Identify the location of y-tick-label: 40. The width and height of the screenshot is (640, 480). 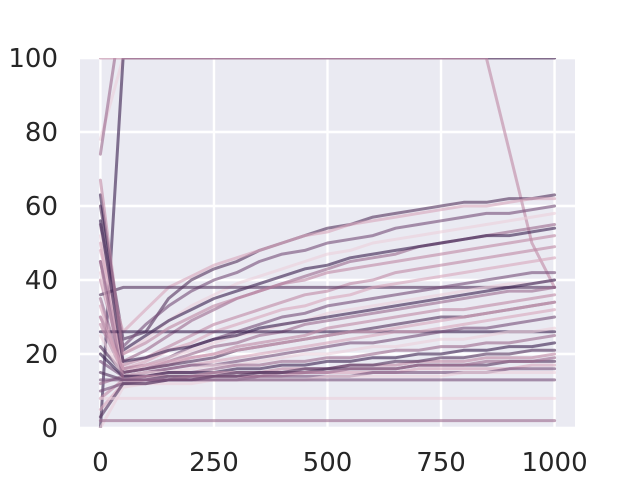
(41, 281).